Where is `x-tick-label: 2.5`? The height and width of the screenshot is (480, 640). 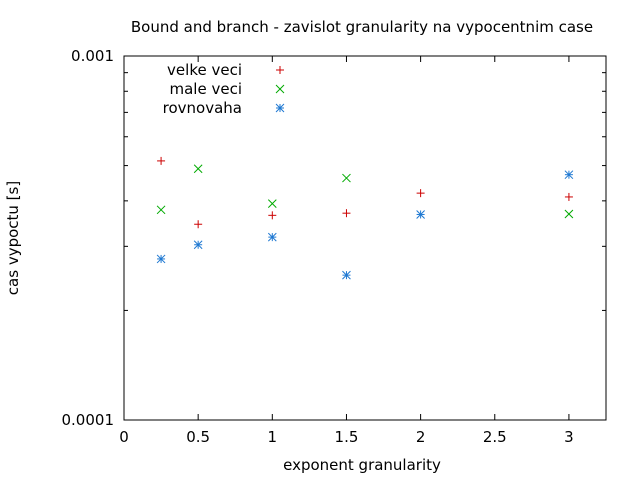 x-tick-label: 2.5 is located at coordinates (495, 437).